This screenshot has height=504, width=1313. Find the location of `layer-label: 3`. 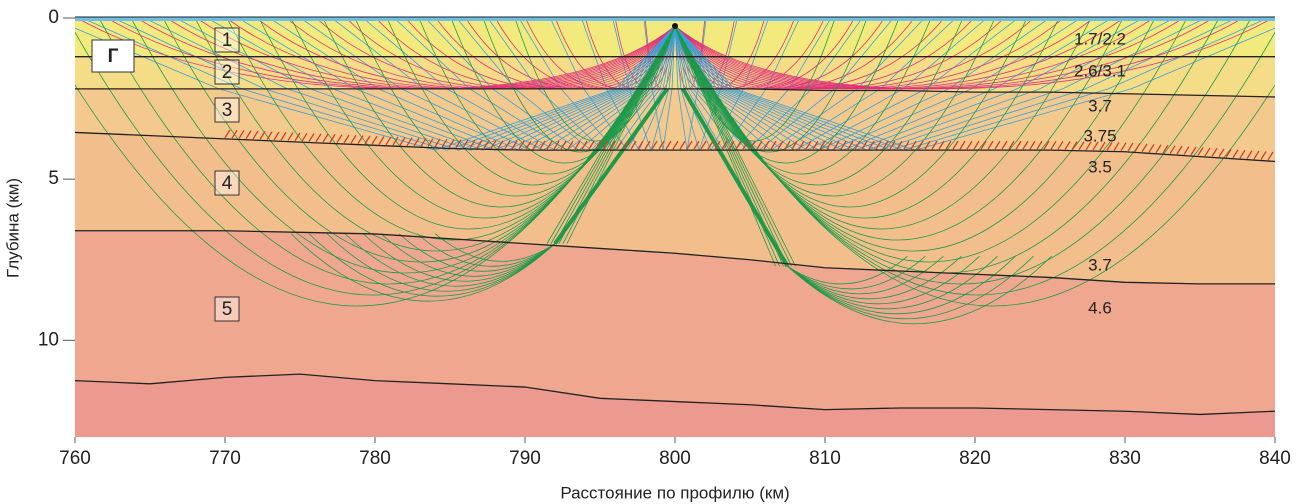

layer-label: 3 is located at coordinates (227, 110).